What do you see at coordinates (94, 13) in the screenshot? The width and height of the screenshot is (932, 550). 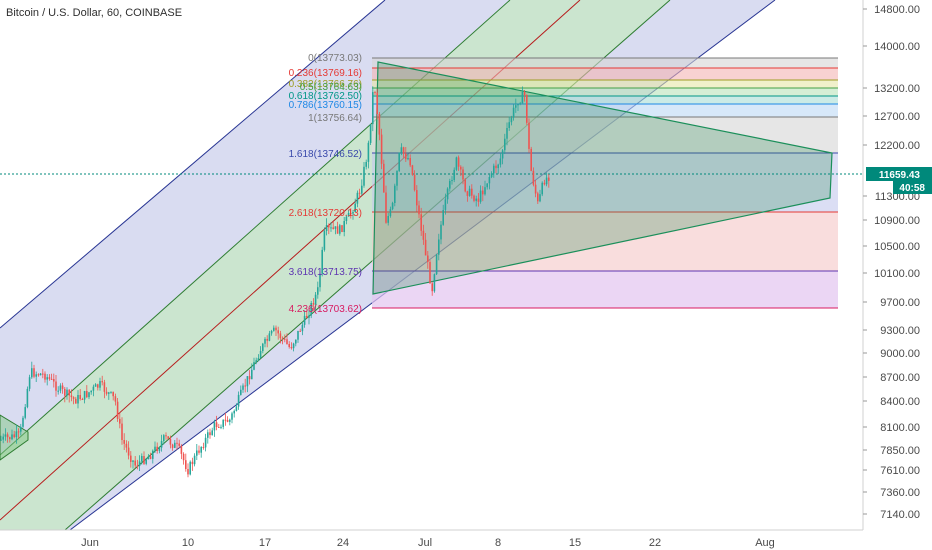 I see `chart-title: Bitcoin / U.S. Dollar, 60, COINBASE` at bounding box center [94, 13].